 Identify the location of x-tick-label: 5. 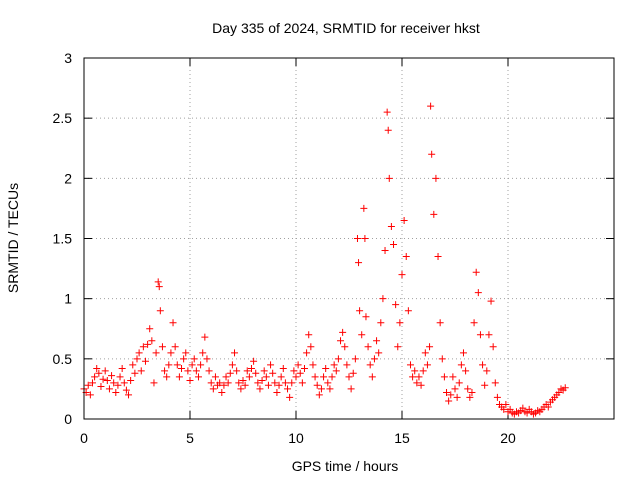
(190, 438).